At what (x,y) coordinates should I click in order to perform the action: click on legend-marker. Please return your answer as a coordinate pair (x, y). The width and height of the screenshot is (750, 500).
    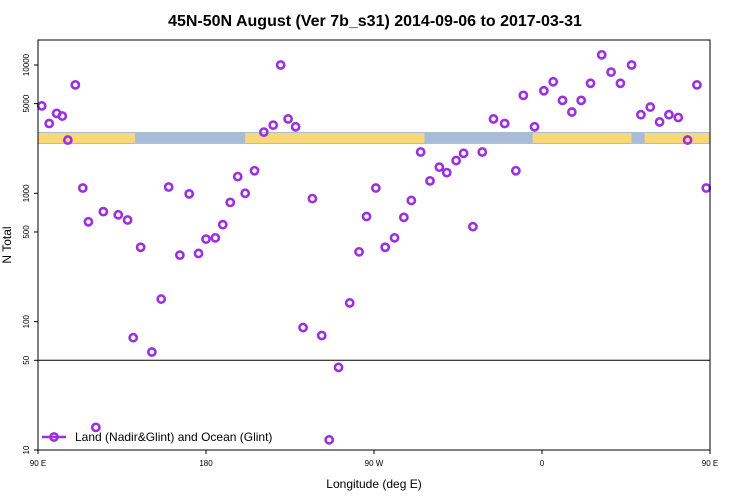
    Looking at the image, I should click on (54, 437).